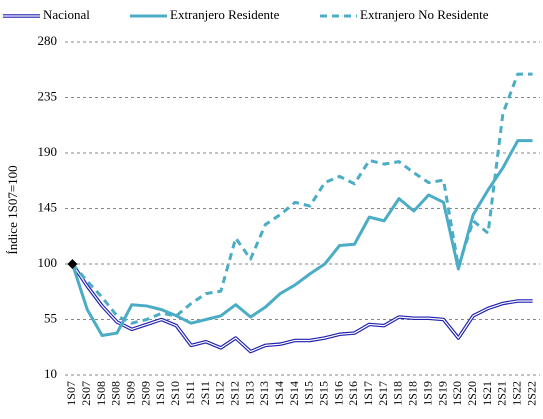  I want to click on y-tick-label: 280, so click(48, 40).